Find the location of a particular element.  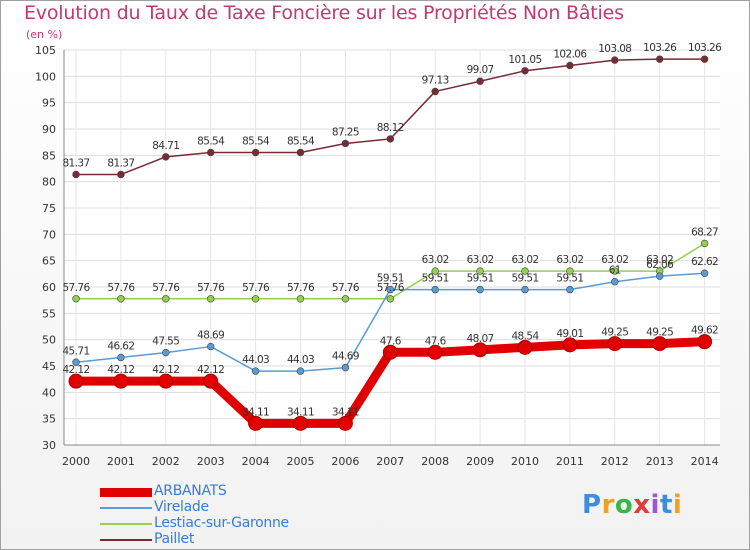

y-tick-label: 35 is located at coordinates (49, 419).